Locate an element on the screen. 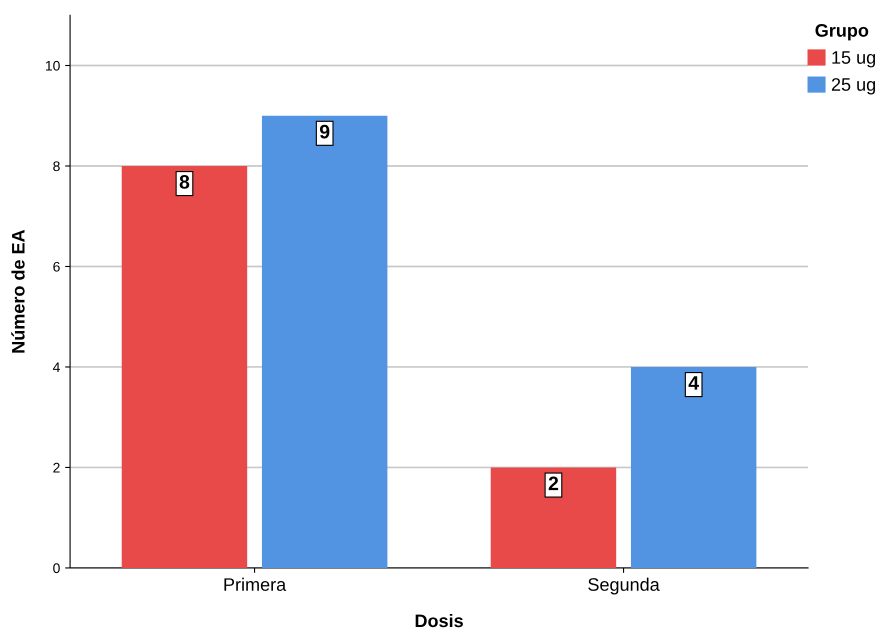  x-axis-title: Dosis is located at coordinates (439, 621).